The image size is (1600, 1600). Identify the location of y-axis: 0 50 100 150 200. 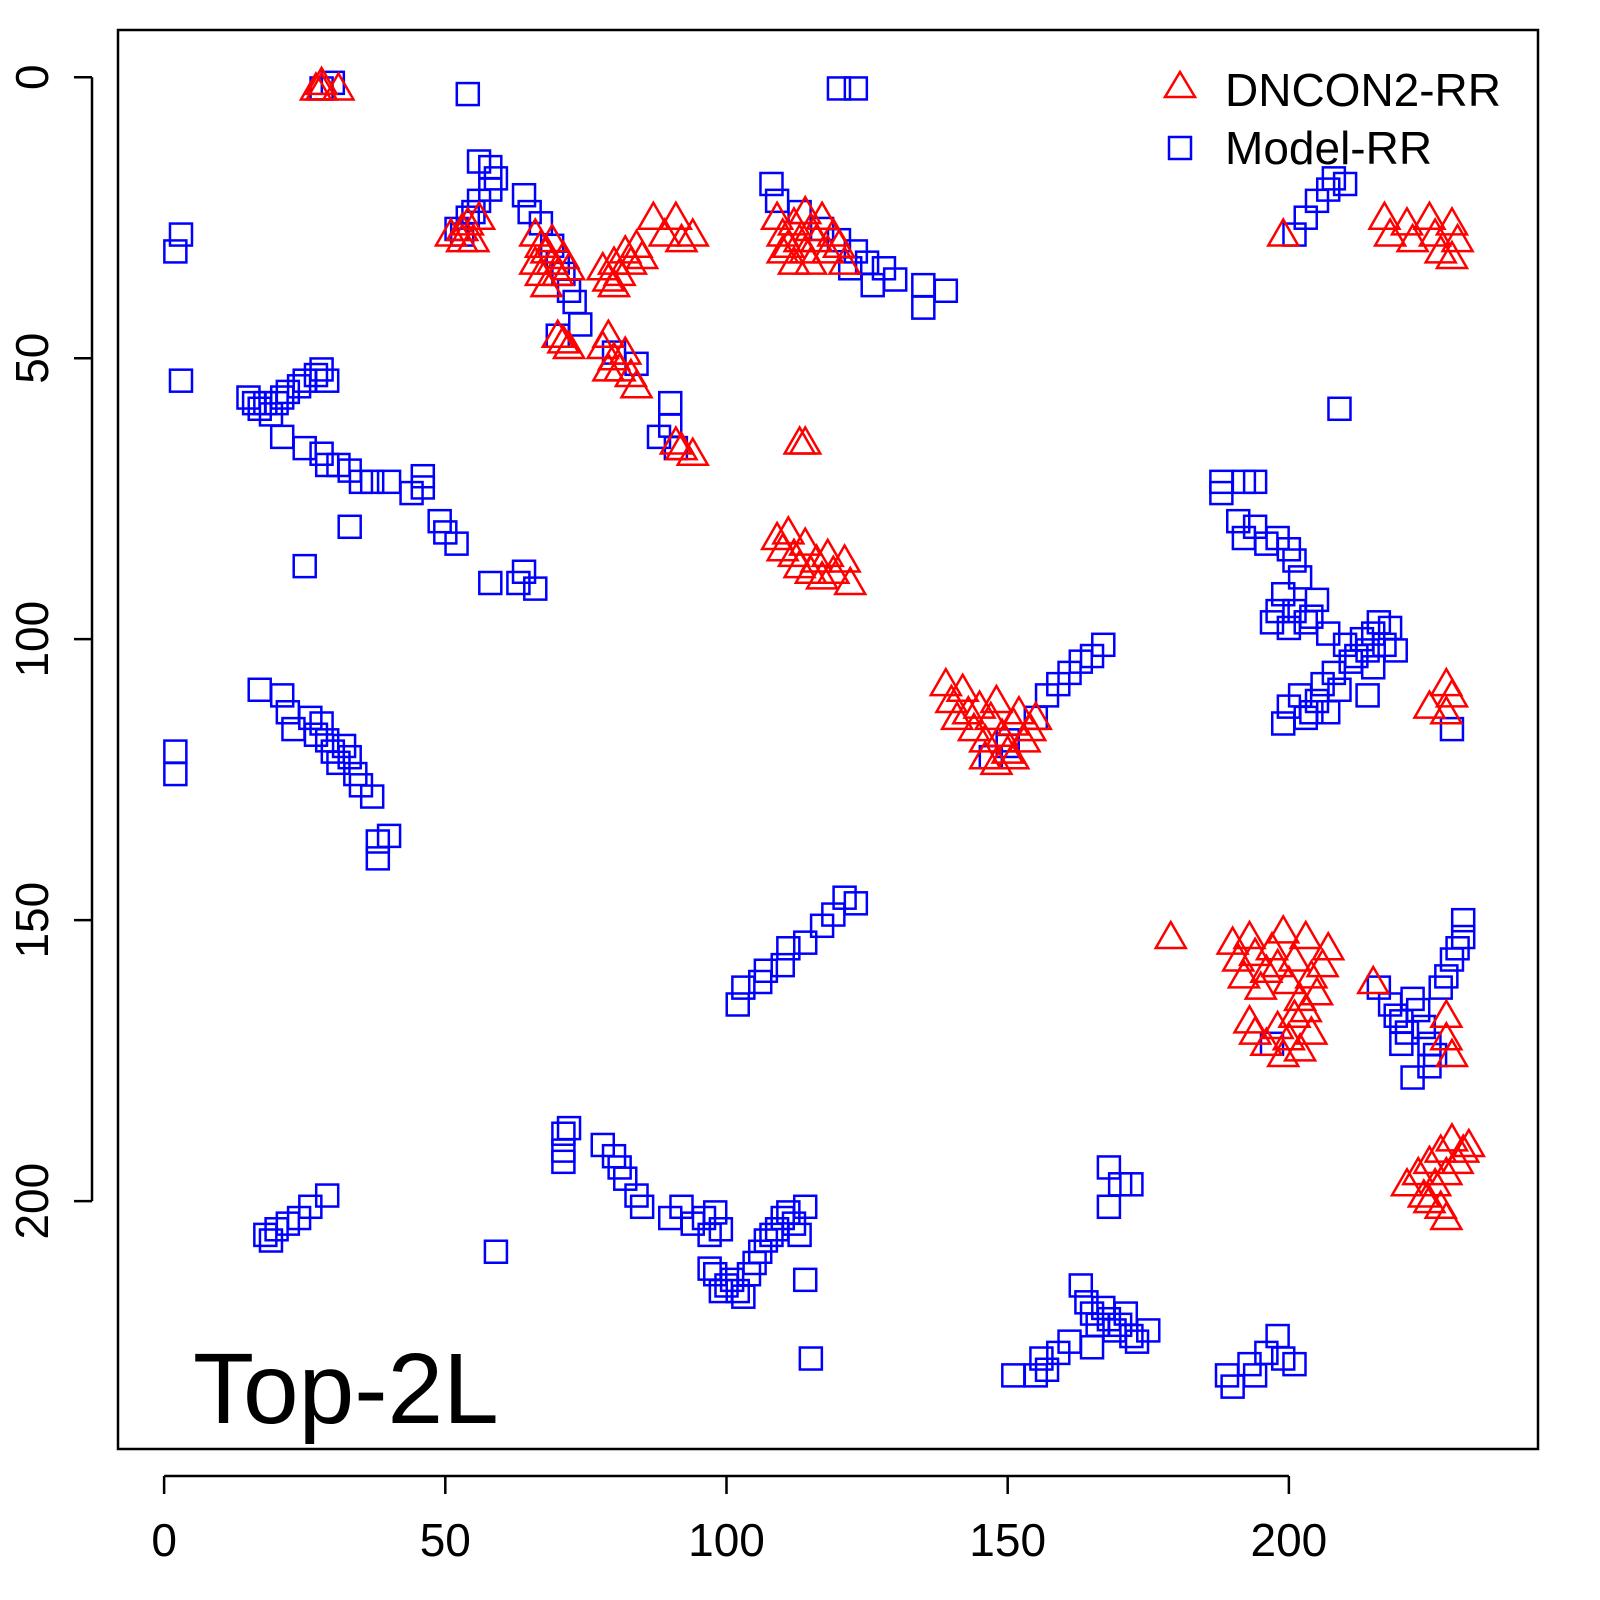
(50, 652).